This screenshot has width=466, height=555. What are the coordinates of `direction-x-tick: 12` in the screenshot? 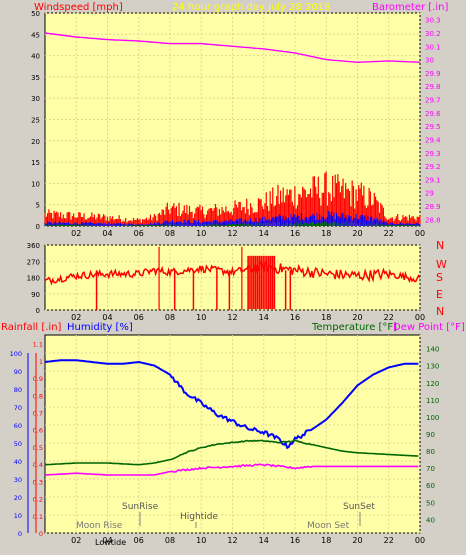 It's located at (232, 317).